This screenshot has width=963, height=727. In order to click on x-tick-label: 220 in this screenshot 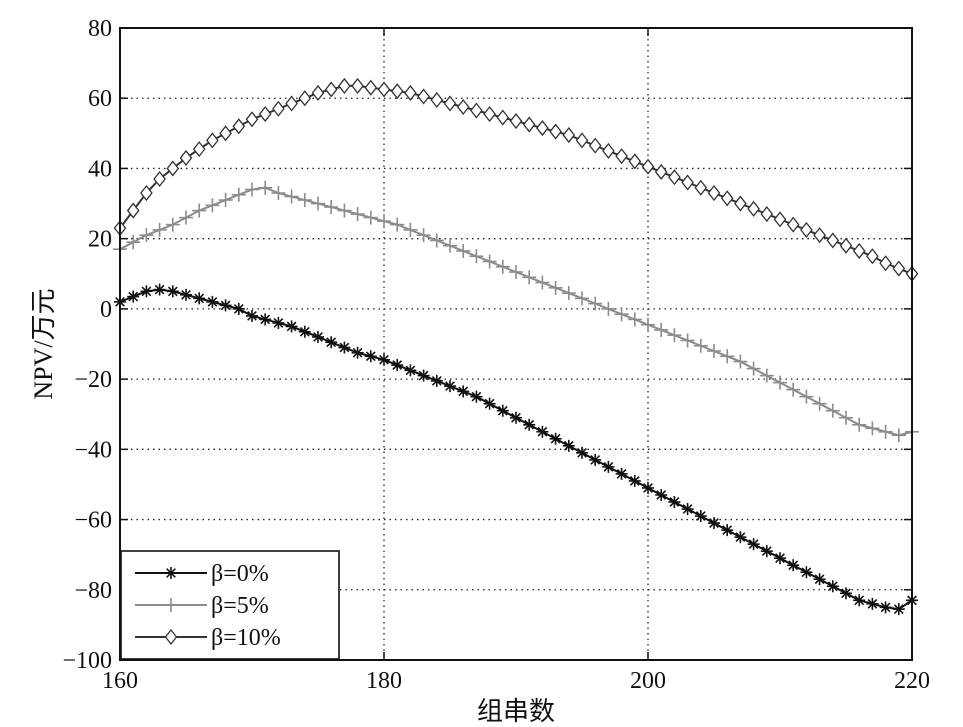, I will do `click(912, 681)`.